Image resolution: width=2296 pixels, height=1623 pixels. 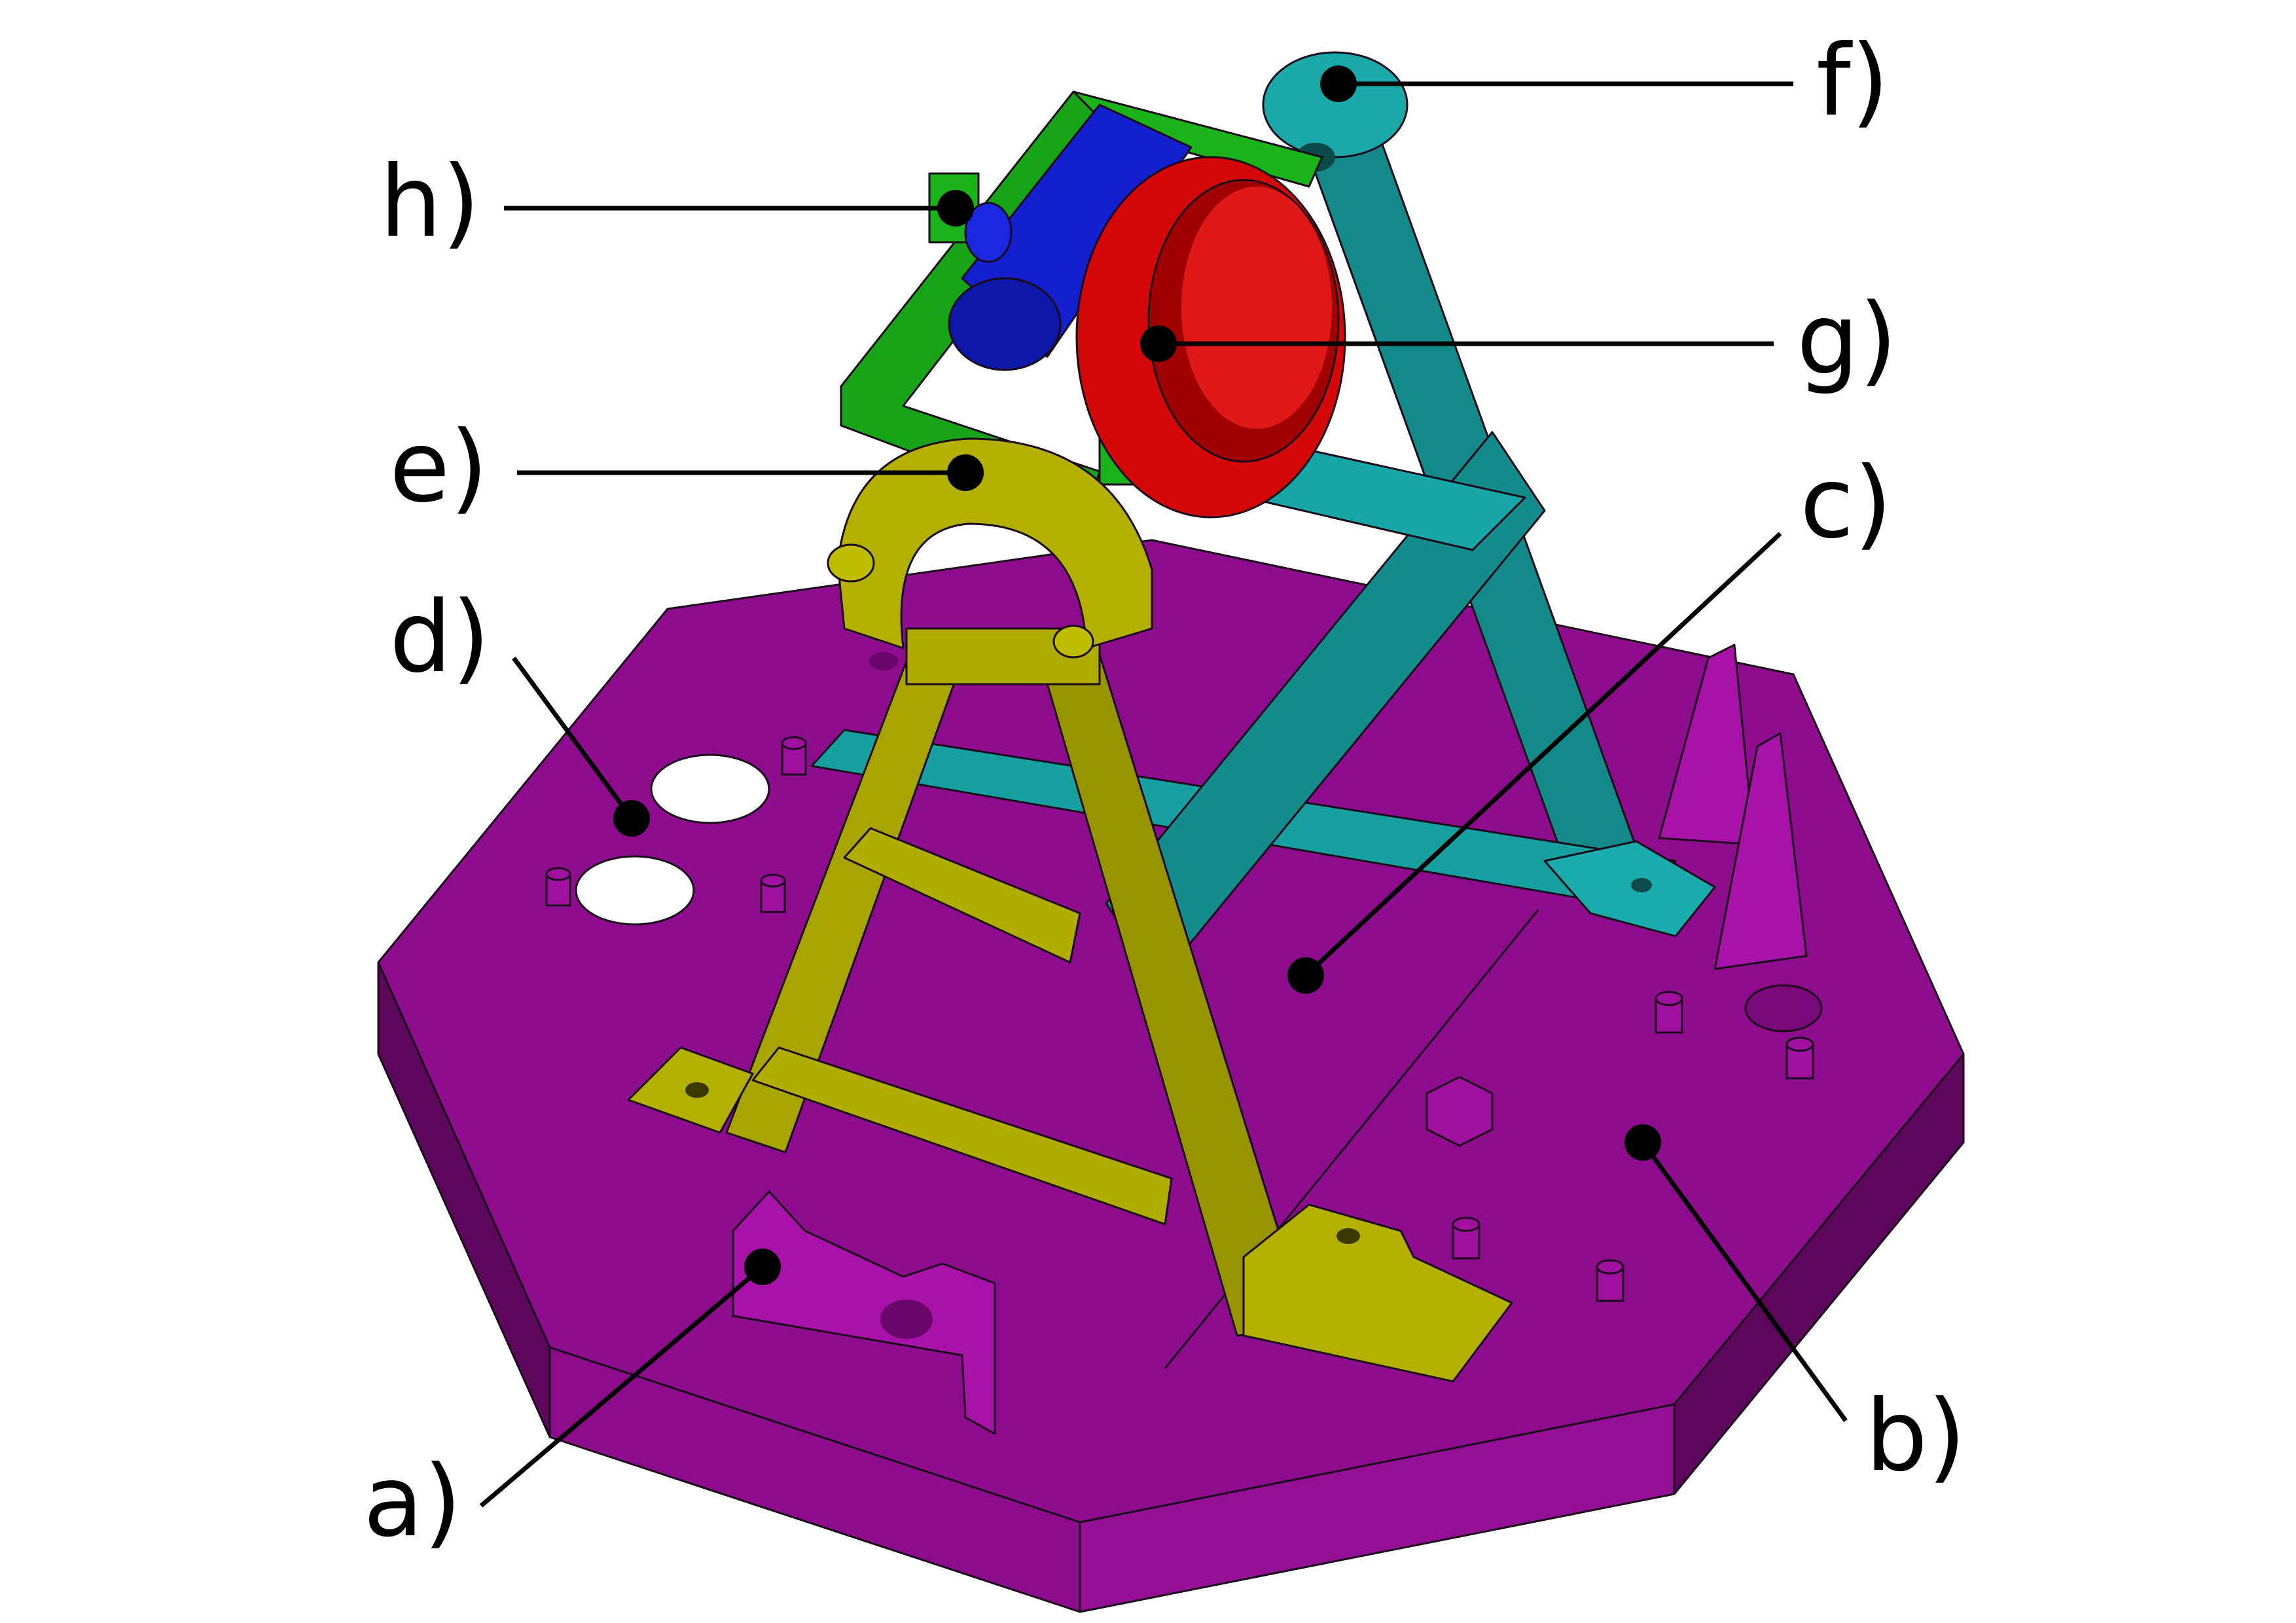 What do you see at coordinates (697, 1090) in the screenshot?
I see `yellow-foot-hole-left` at bounding box center [697, 1090].